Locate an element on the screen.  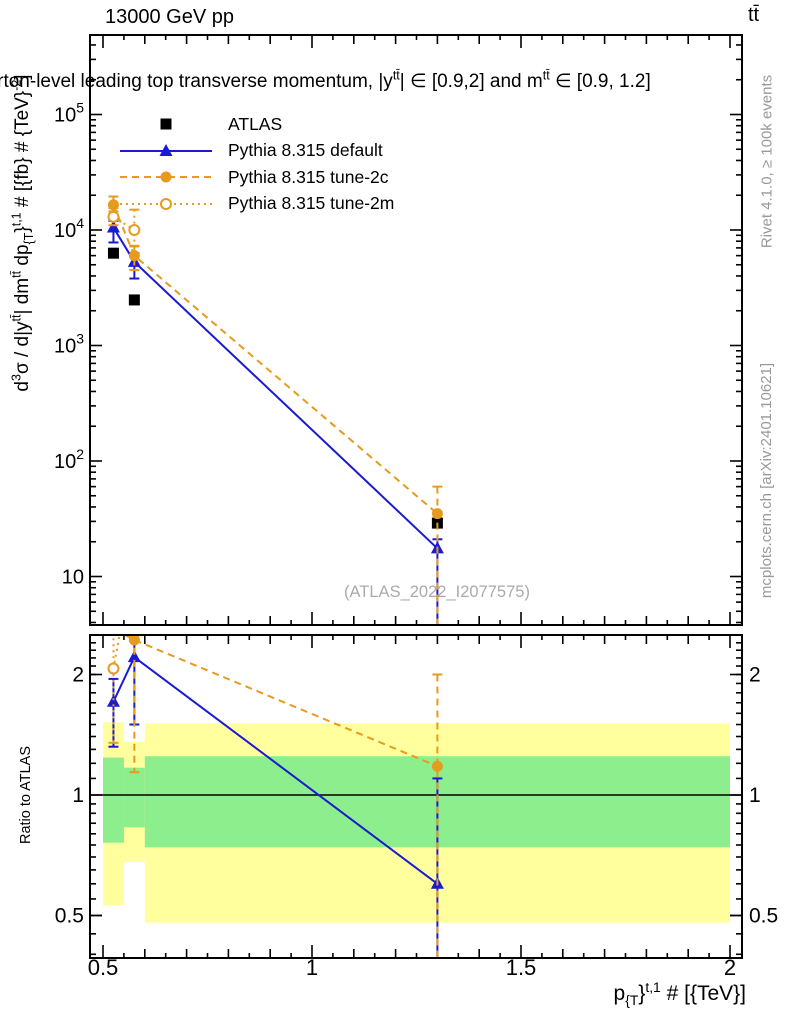
x-axis-title: p{T}t,1 # [{TeV}] is located at coordinates (679, 994).